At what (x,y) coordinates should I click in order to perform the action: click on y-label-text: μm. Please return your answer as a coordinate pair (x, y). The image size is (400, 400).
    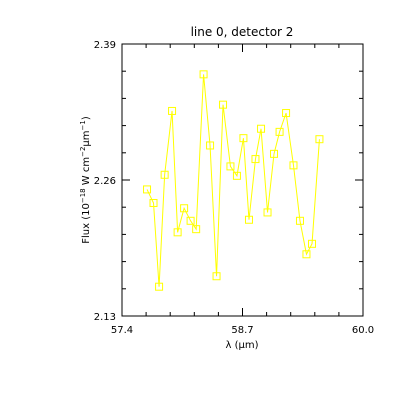
    Looking at the image, I should click on (86, 138).